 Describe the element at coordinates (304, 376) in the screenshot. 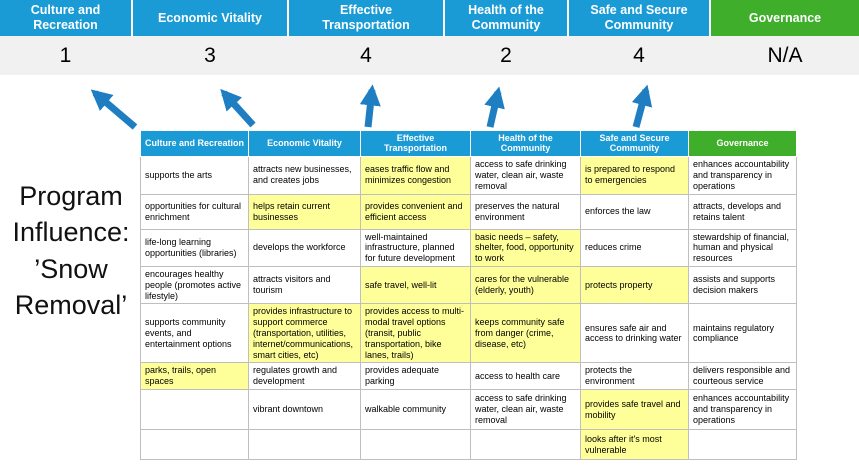

I see `matrix-cell: regulates growth and development` at that location.